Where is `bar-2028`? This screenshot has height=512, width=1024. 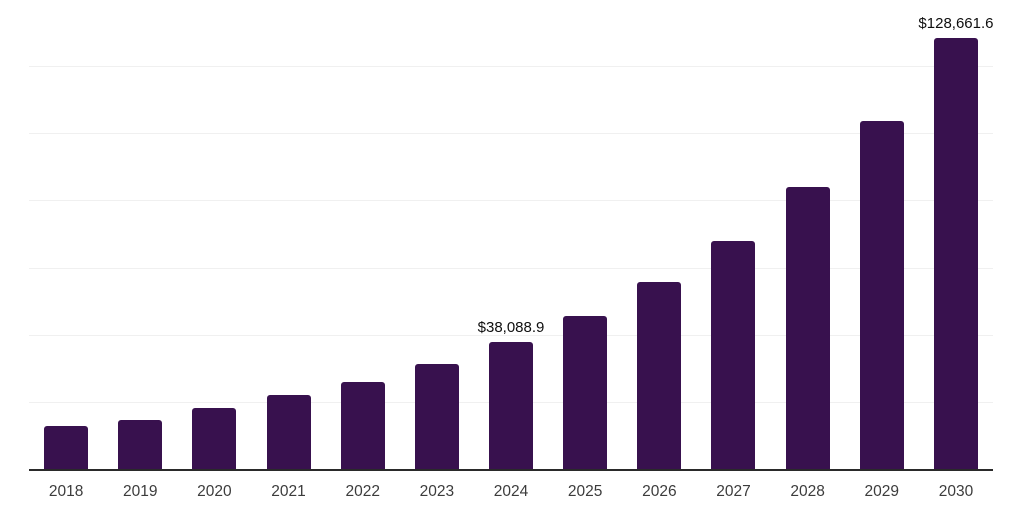 bar-2028 is located at coordinates (807, 328).